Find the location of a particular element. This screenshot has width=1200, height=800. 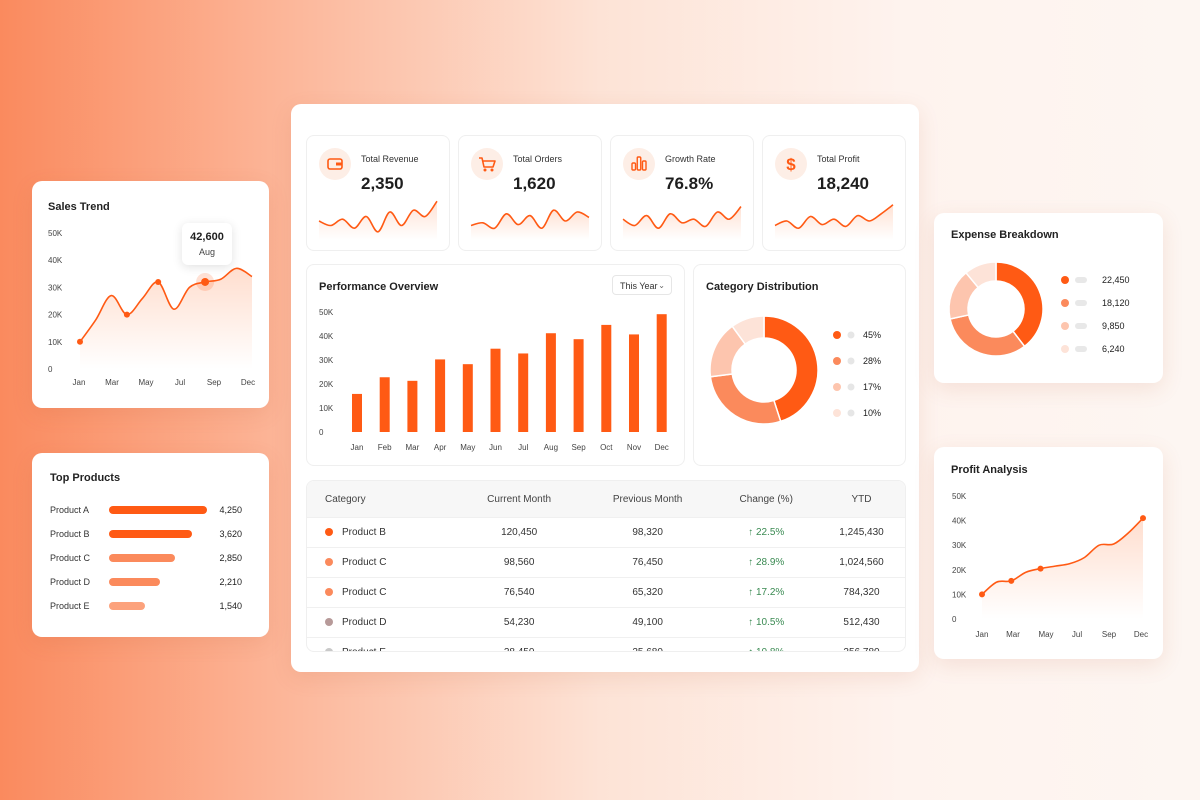

row-previous: 25,680 is located at coordinates (647, 644).